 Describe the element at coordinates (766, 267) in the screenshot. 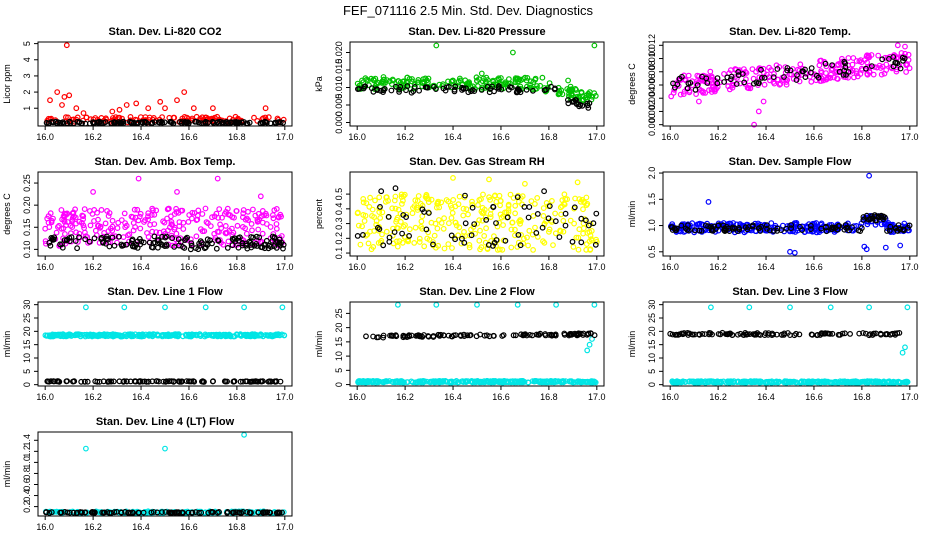

I see `x-tick-label: 16.4` at that location.